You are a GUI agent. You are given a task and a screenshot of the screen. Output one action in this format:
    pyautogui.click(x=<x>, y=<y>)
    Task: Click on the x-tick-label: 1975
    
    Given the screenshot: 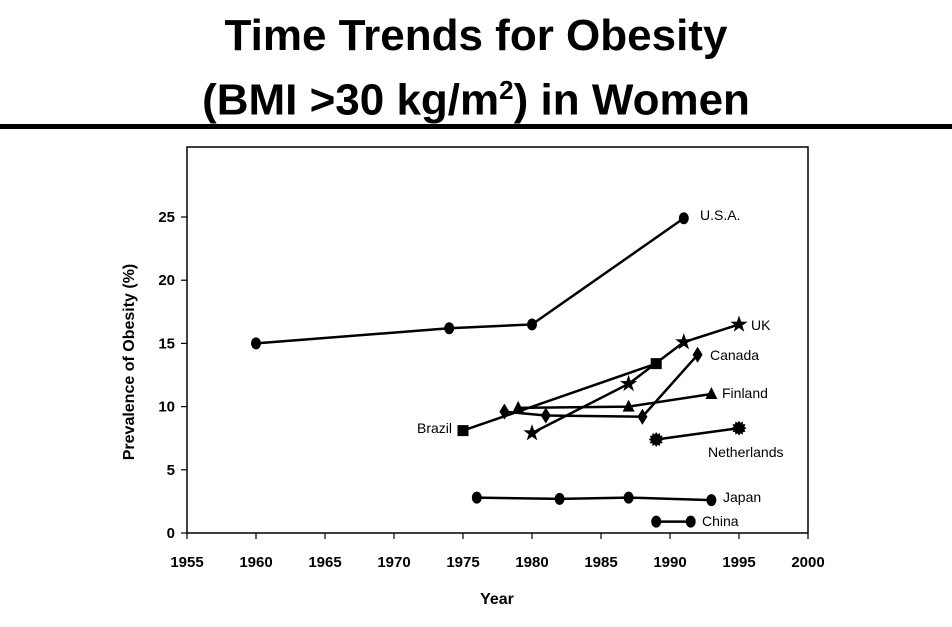 What is the action you would take?
    pyautogui.click(x=462, y=562)
    